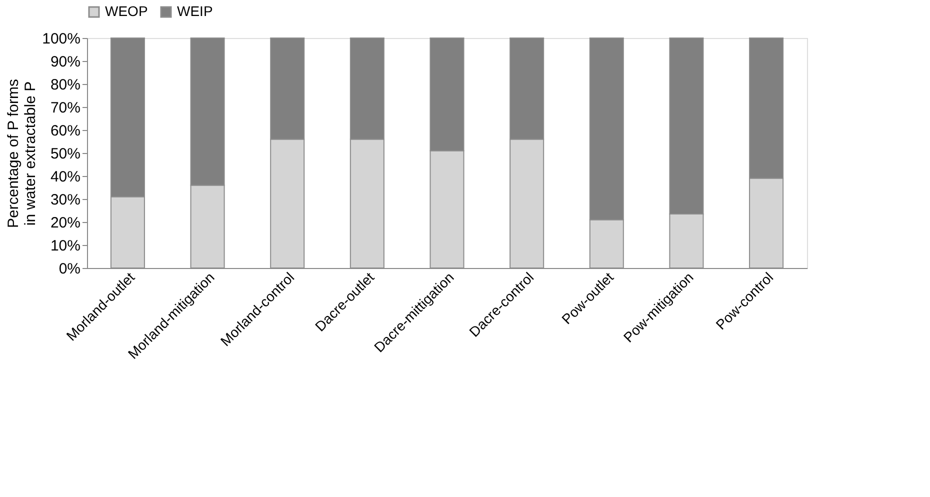  I want to click on y-tick-label: 60%, so click(65, 131).